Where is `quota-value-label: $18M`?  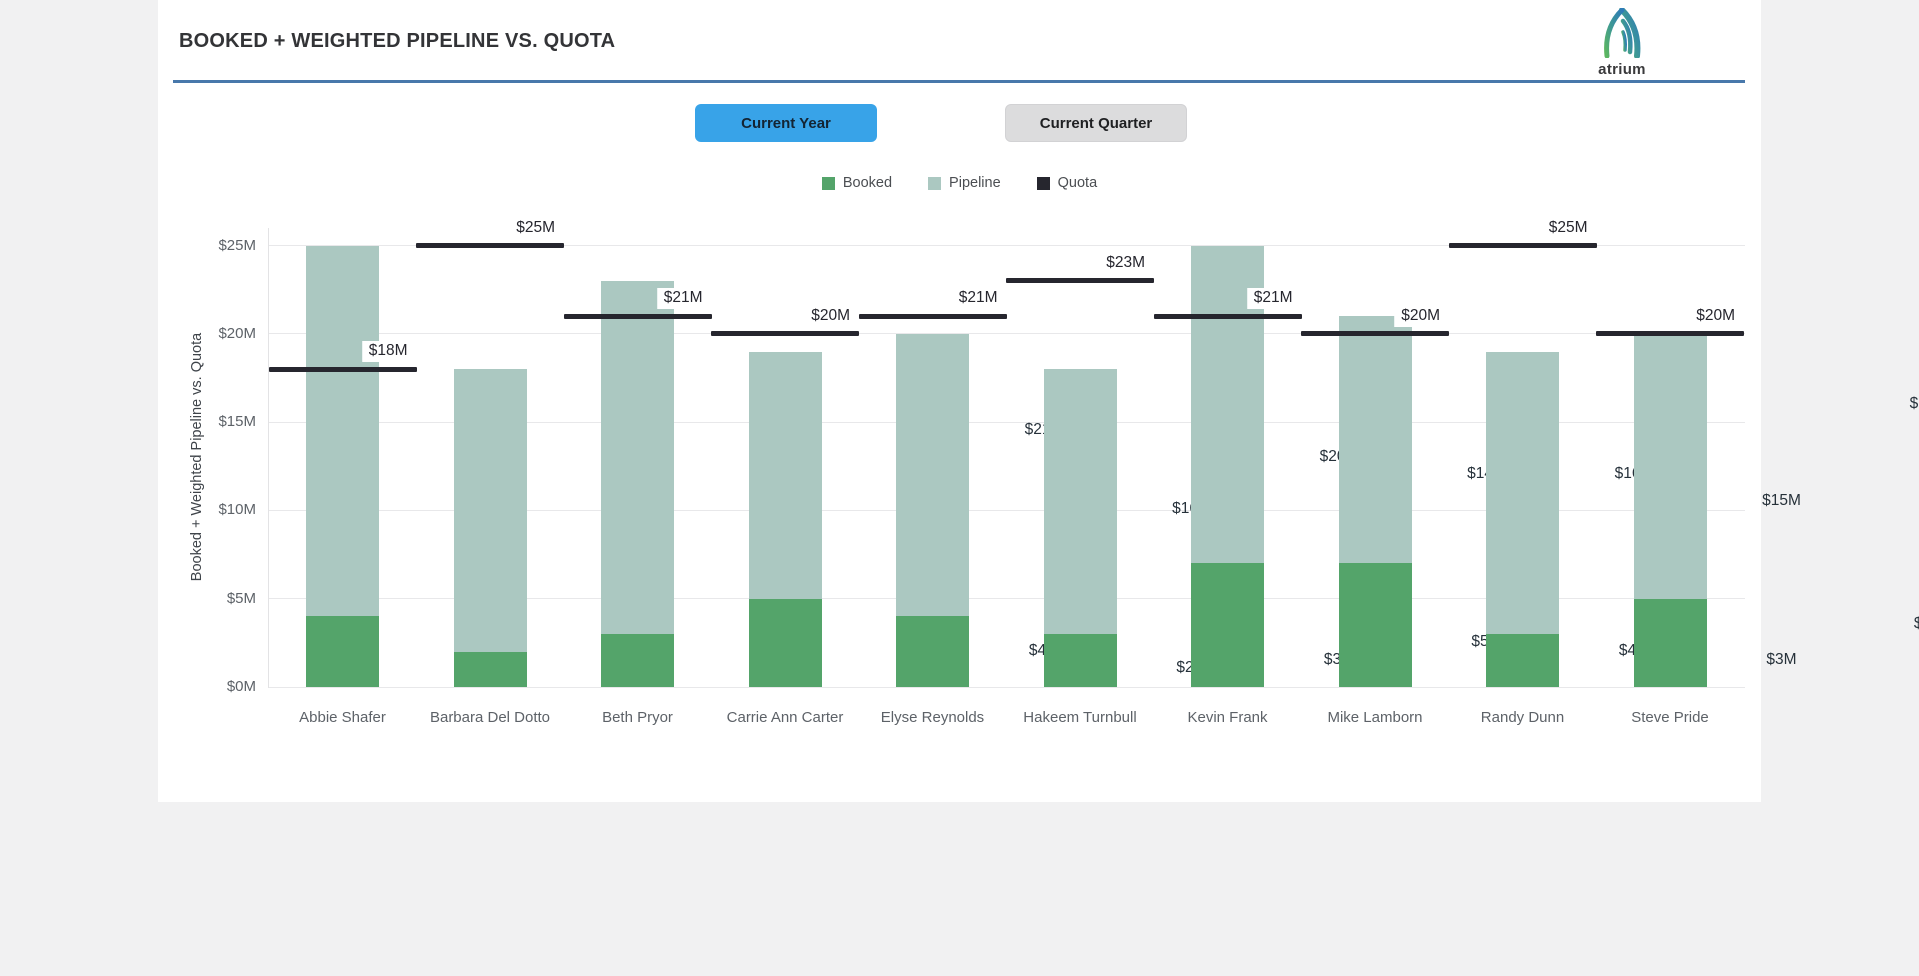 quota-value-label: $18M is located at coordinates (388, 352).